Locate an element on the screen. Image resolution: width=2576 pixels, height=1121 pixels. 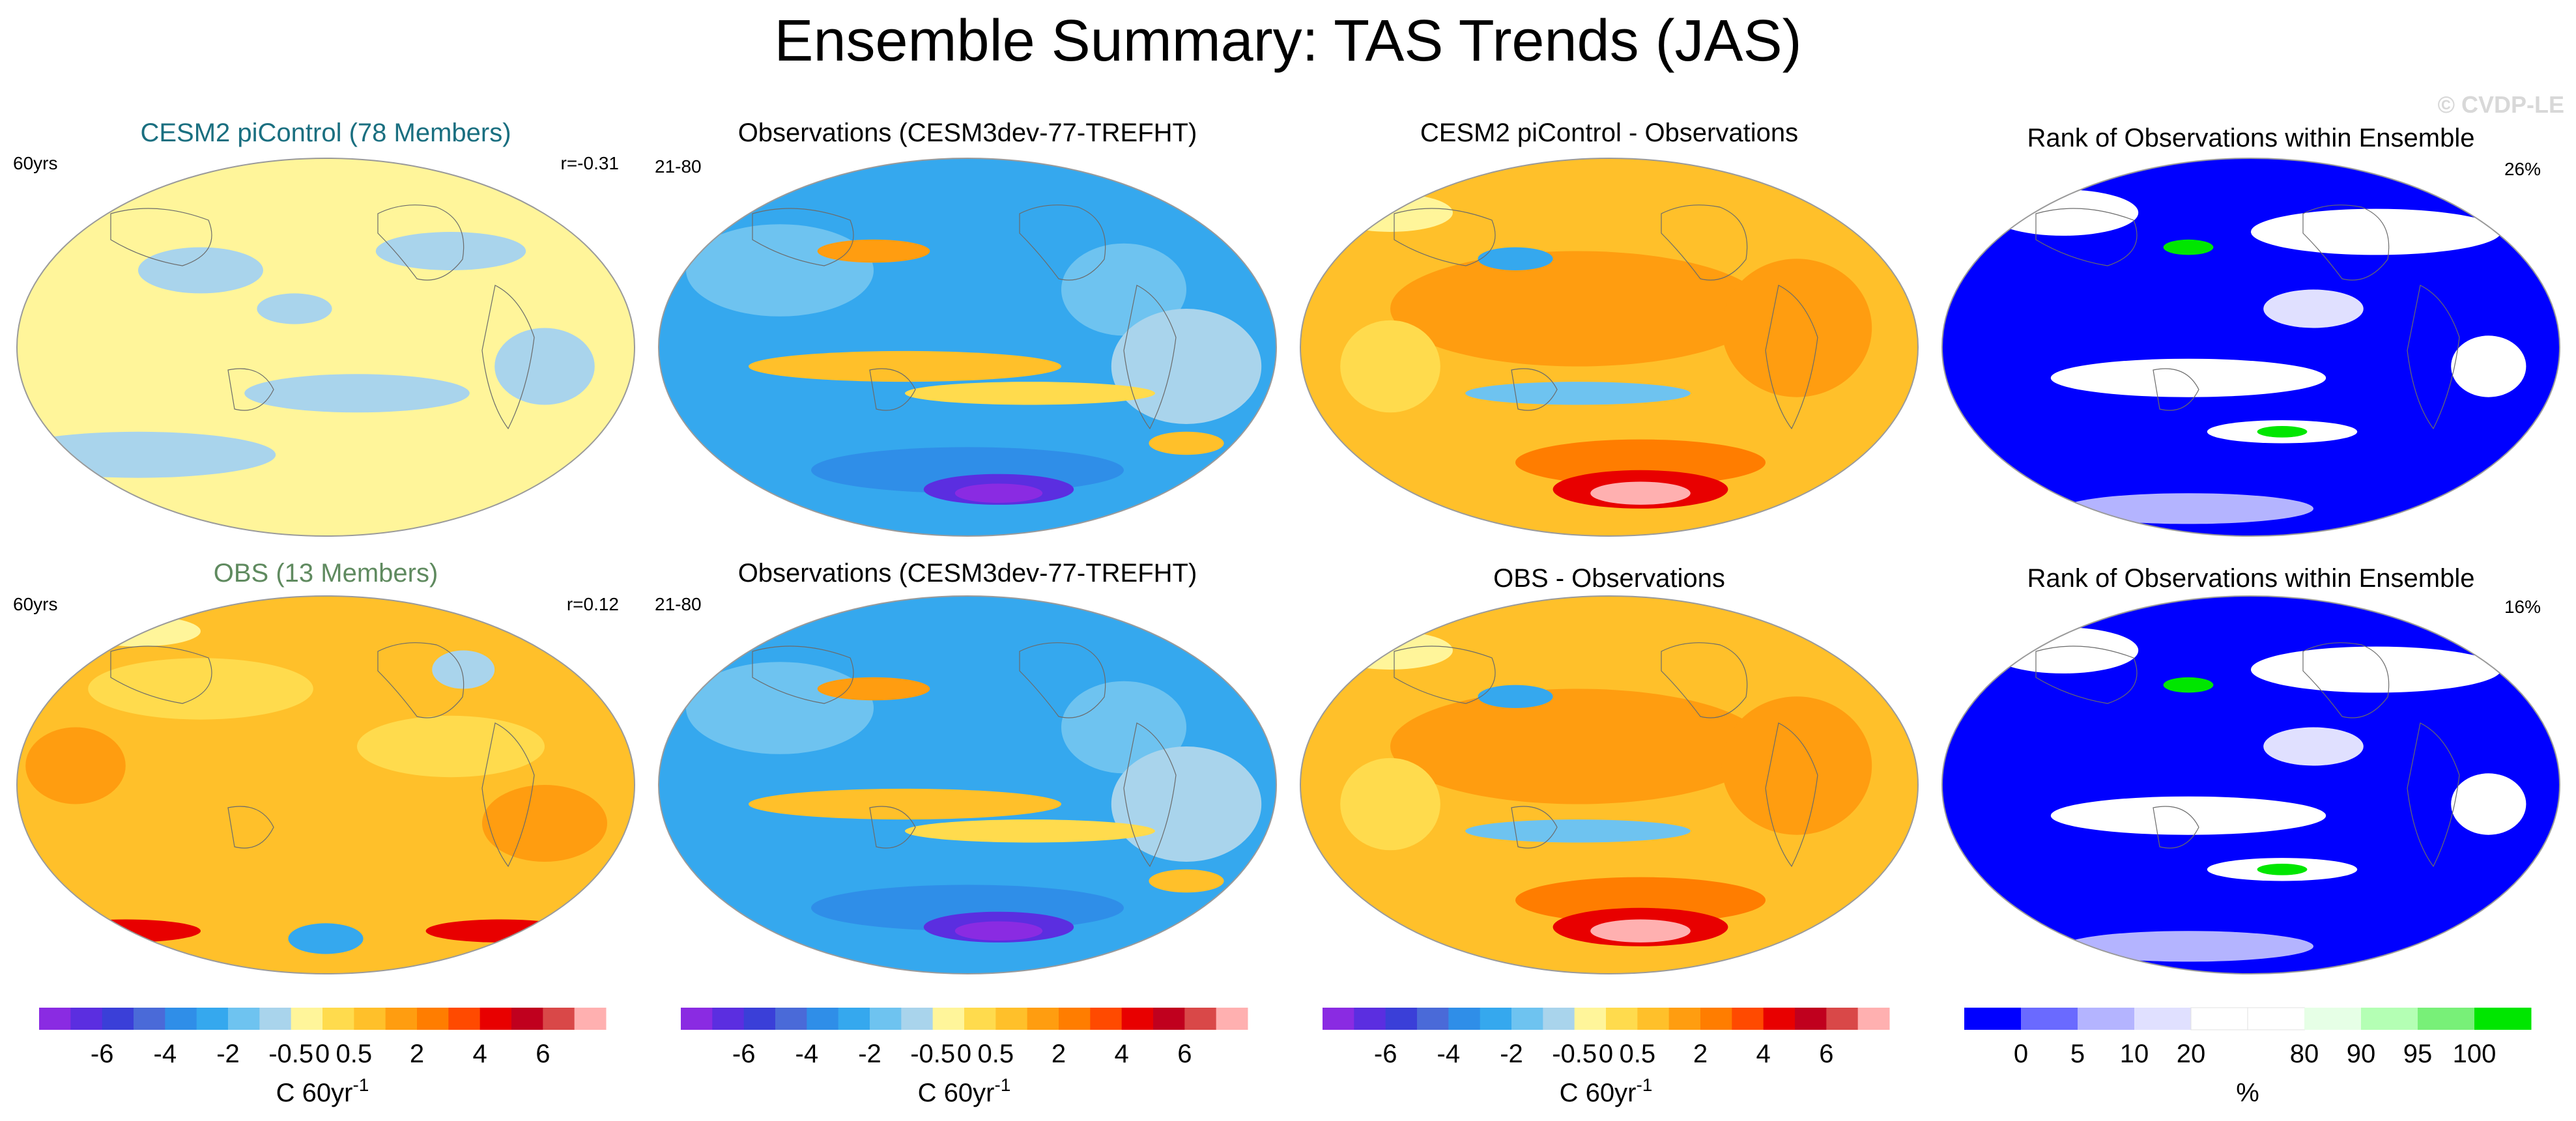
colorbar-tick-label: 90 is located at coordinates (2361, 1054).